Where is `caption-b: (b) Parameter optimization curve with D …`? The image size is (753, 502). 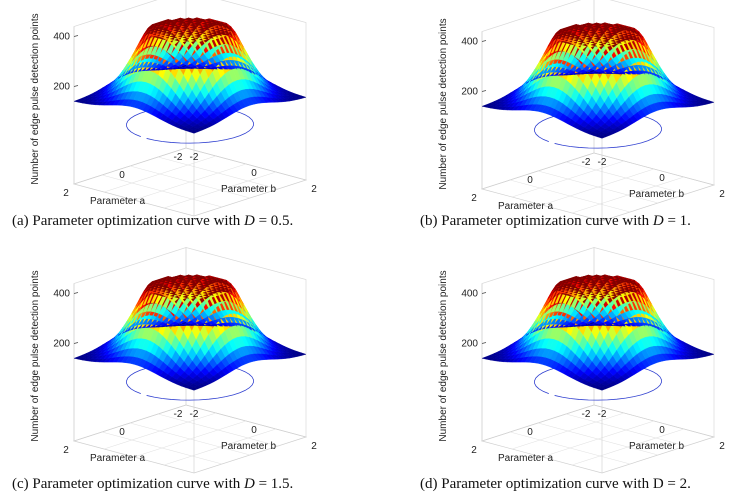
caption-b: (b) Parameter optimization curve with D … is located at coordinates (555, 221).